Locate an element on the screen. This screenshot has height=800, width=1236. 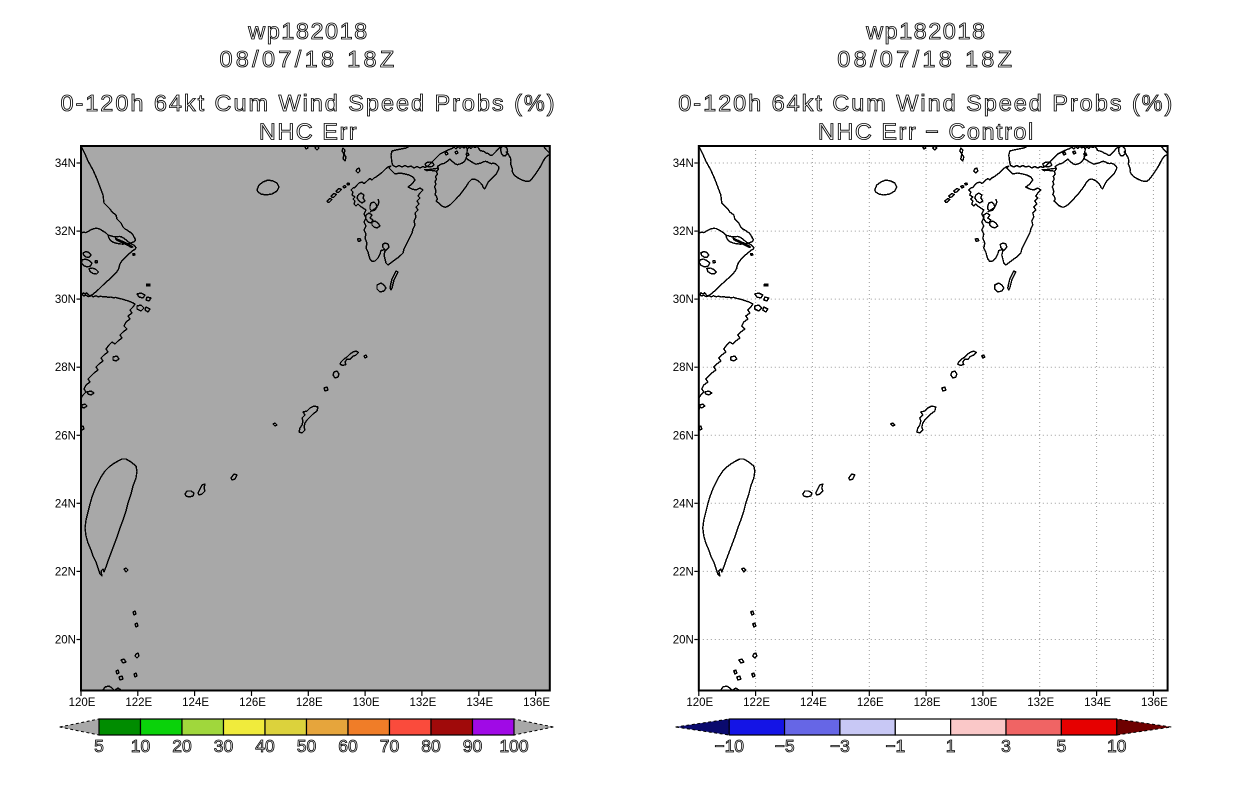
svg-text: 60 is located at coordinates (348, 746).